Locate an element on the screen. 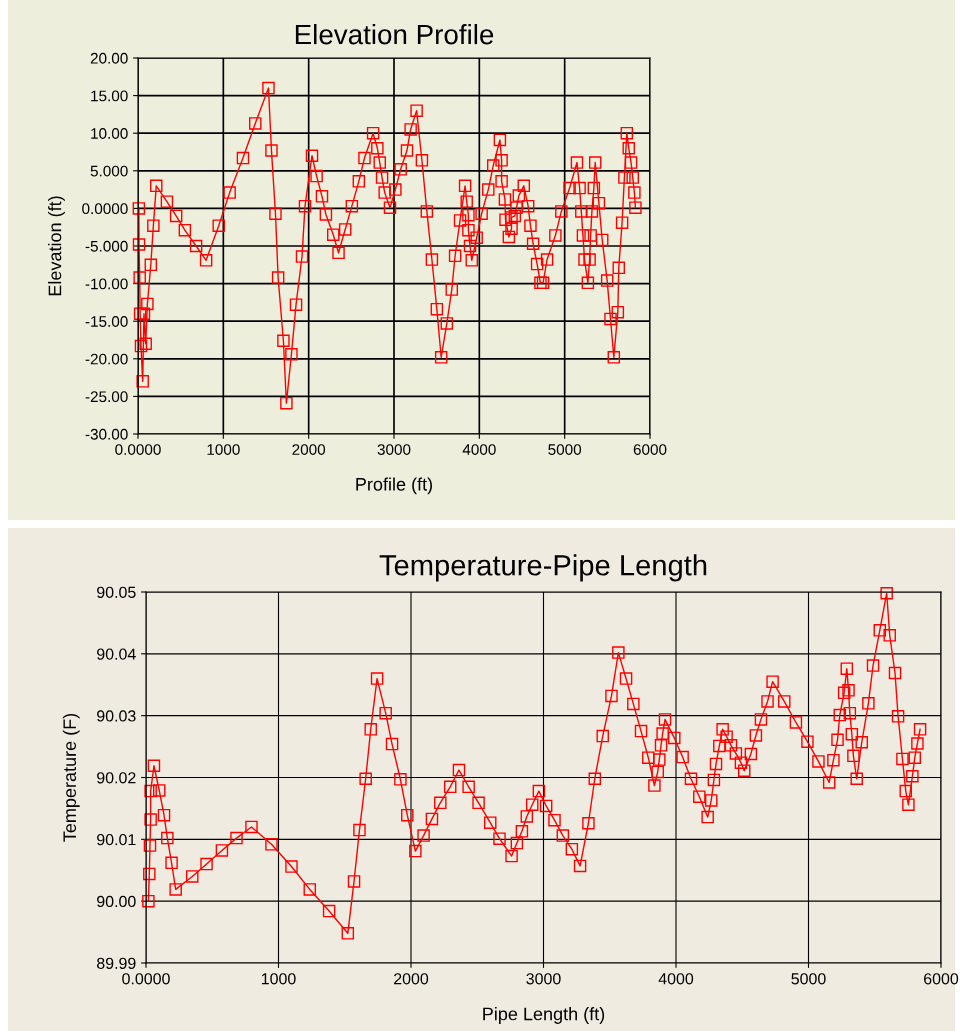 This screenshot has width=962, height=1031. y-tick-label: -5.000 is located at coordinates (106, 246).